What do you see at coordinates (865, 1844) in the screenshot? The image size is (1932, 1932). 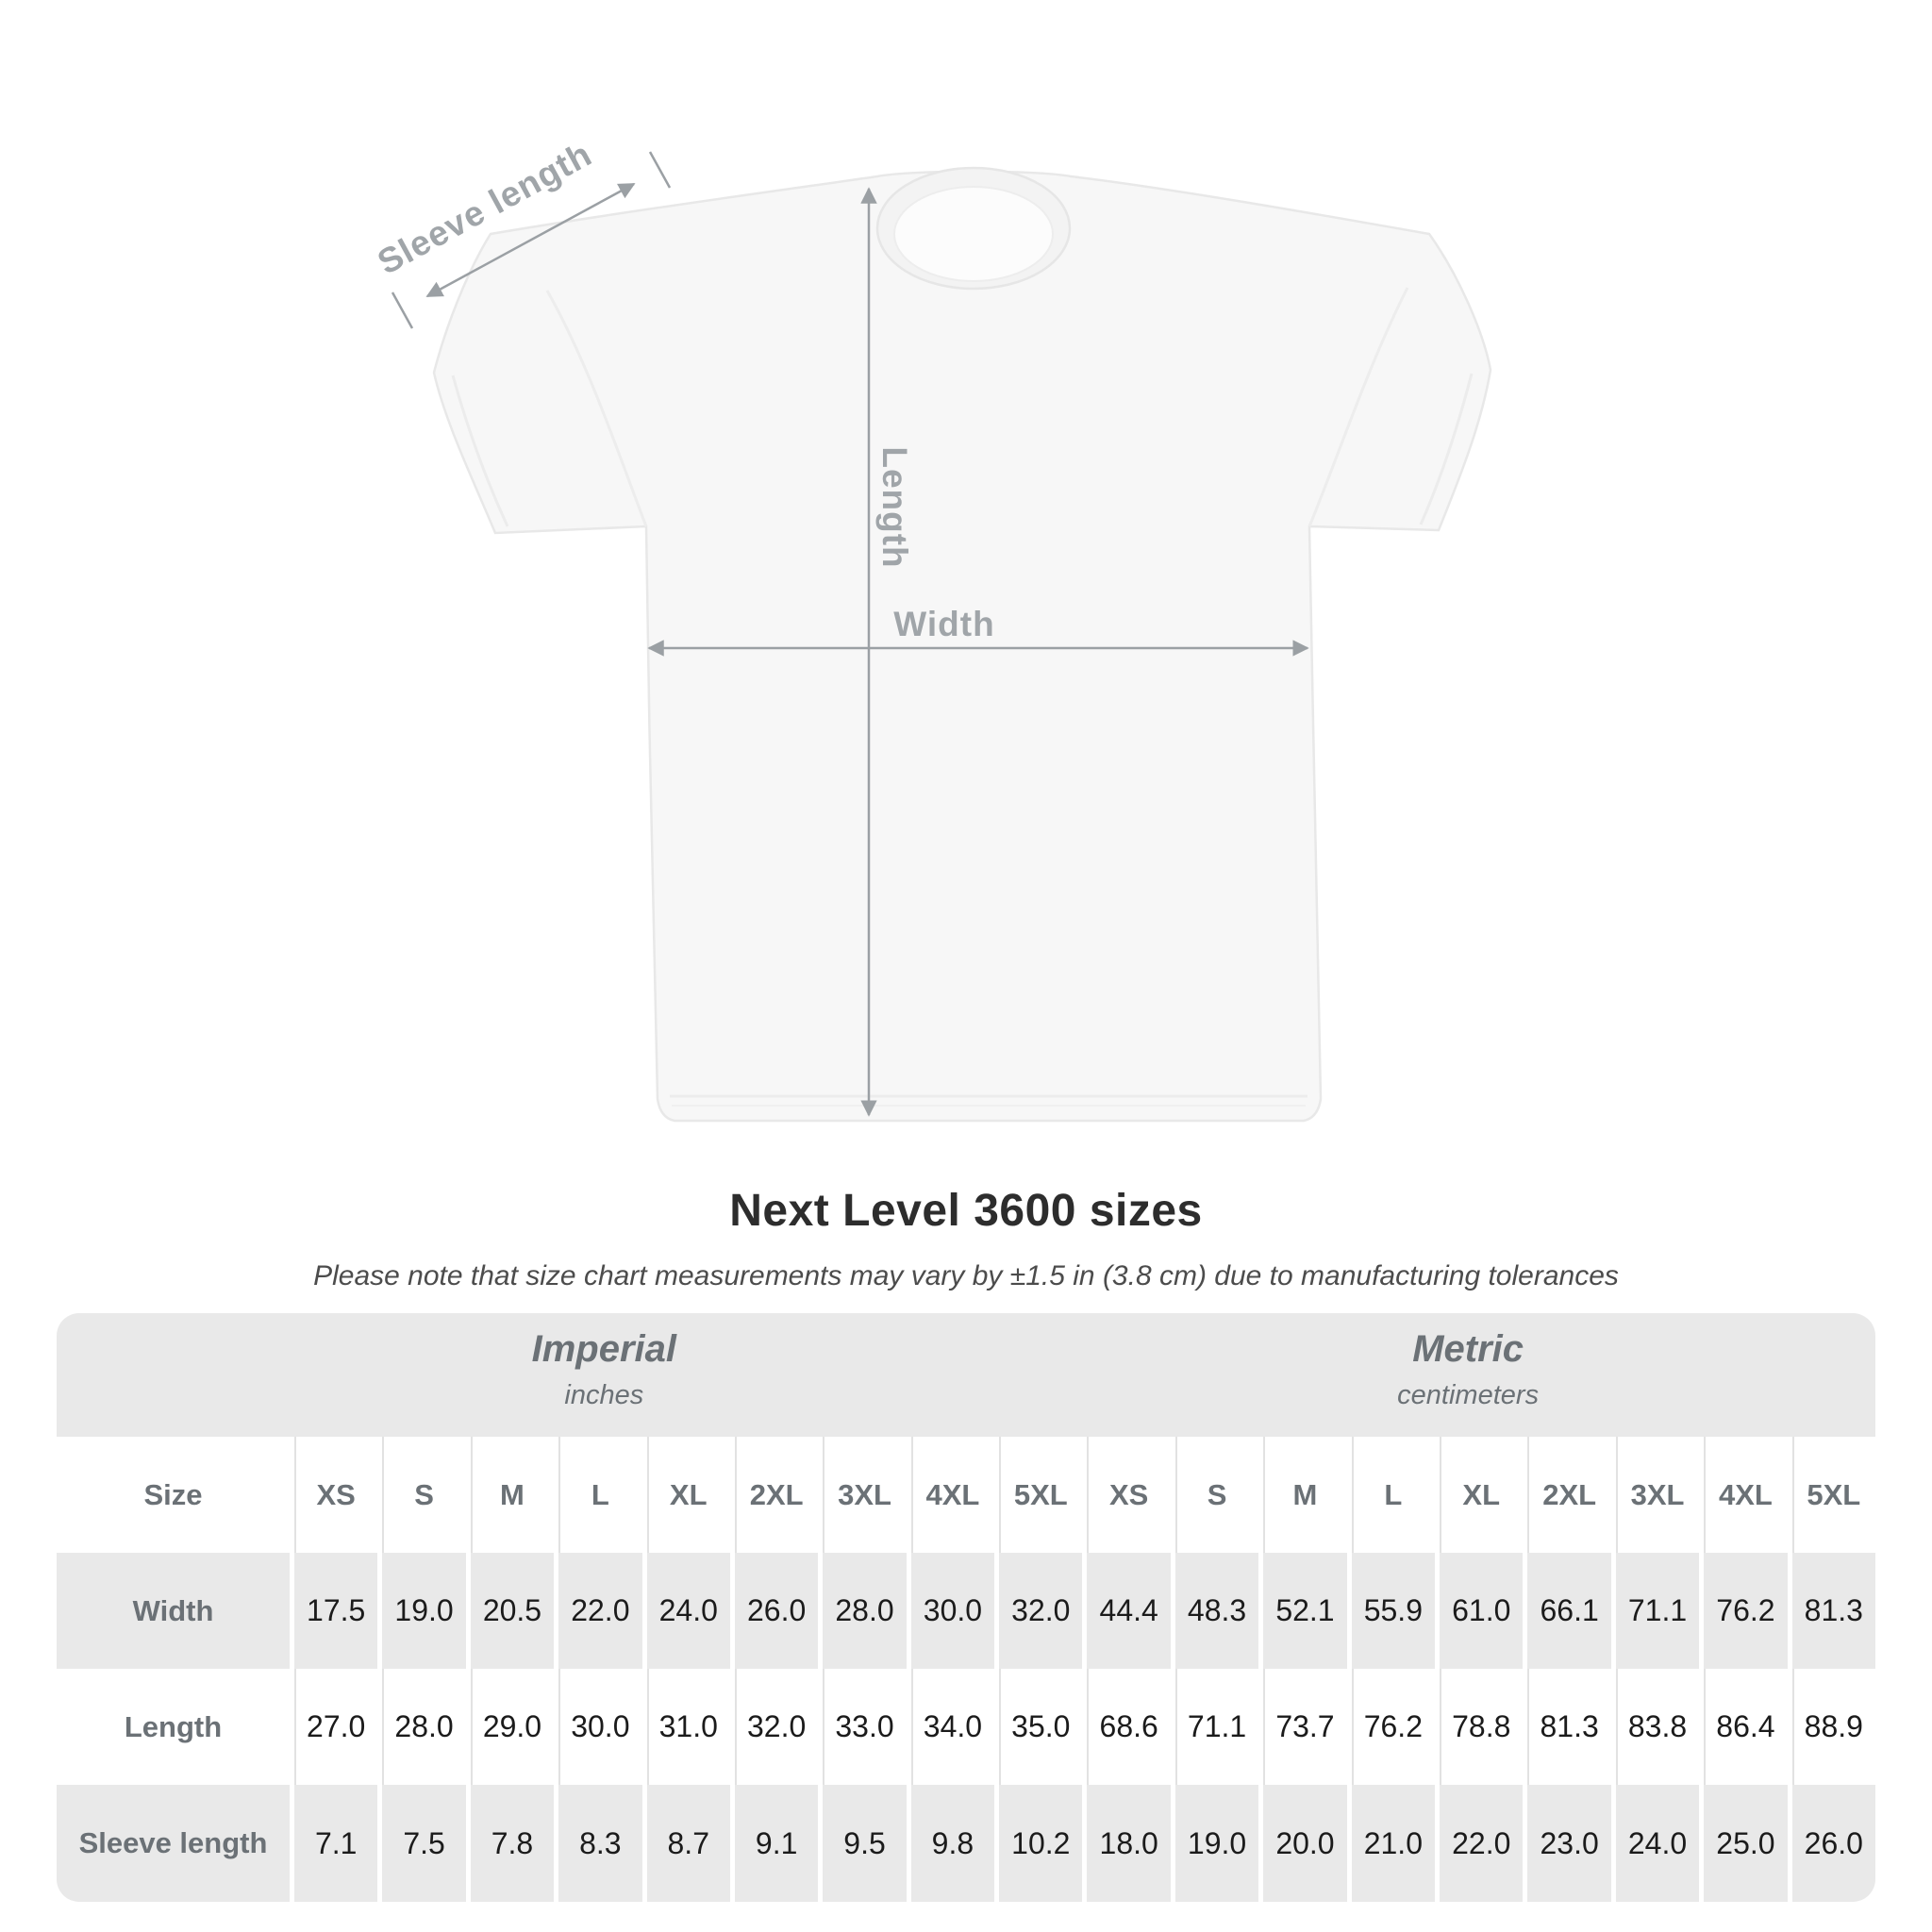 I see `value-cell: 9.5` at bounding box center [865, 1844].